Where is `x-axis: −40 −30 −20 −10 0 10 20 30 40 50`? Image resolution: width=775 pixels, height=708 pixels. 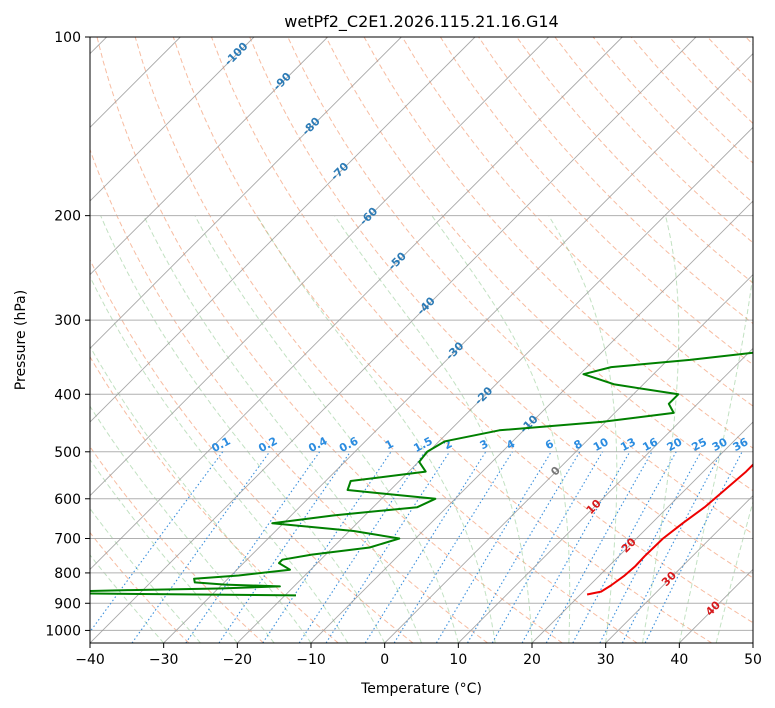
x-axis: −40 −30 −20 −10 0 10 20 30 40 50 is located at coordinates (418, 655).